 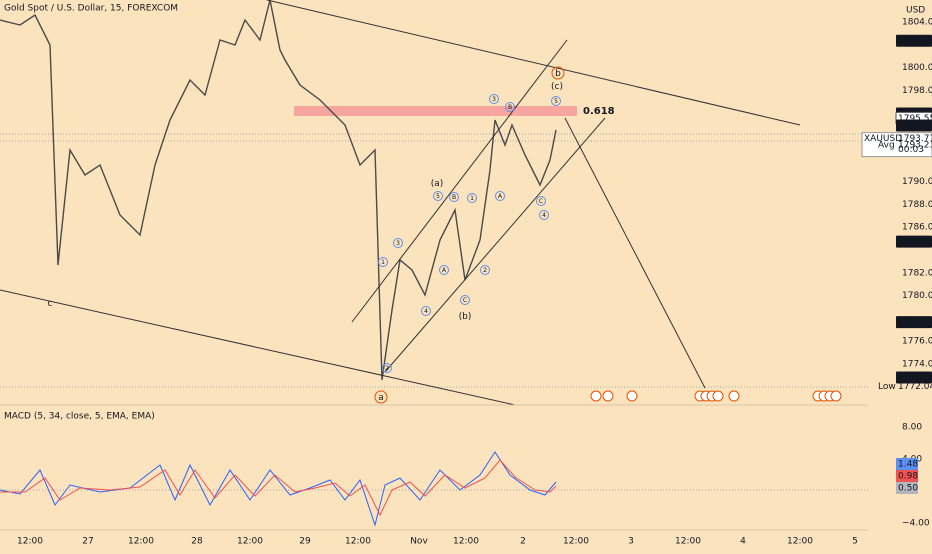 What do you see at coordinates (435, 111) in the screenshot?
I see `resistance-zone` at bounding box center [435, 111].